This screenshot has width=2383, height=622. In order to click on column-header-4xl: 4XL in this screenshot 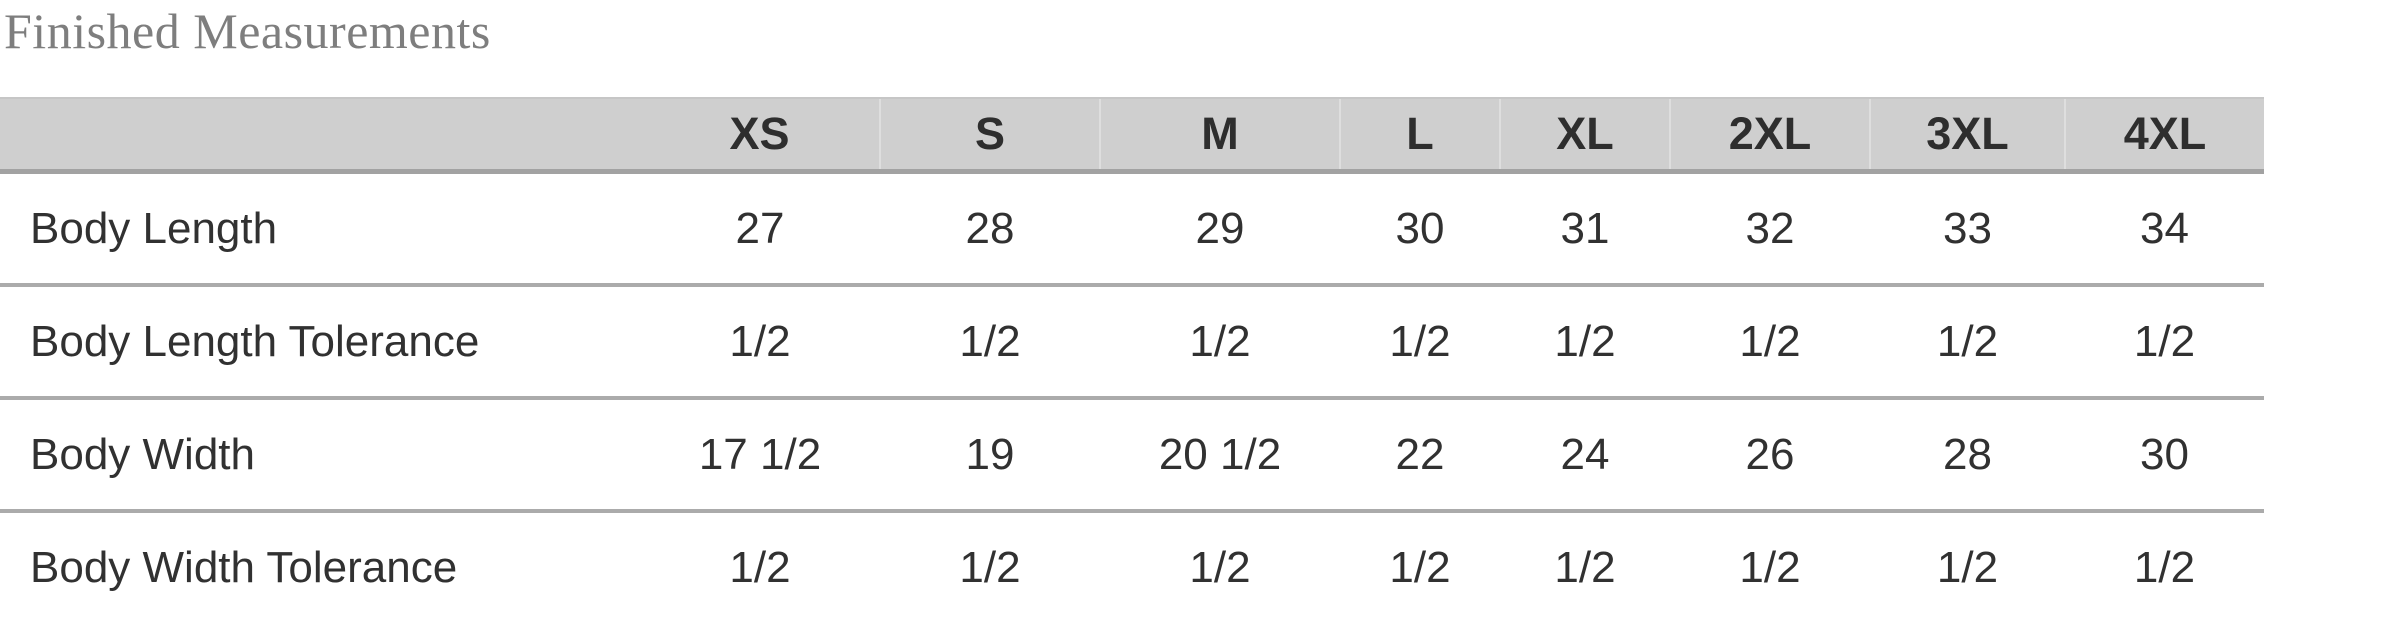, I will do `click(2164, 135)`.